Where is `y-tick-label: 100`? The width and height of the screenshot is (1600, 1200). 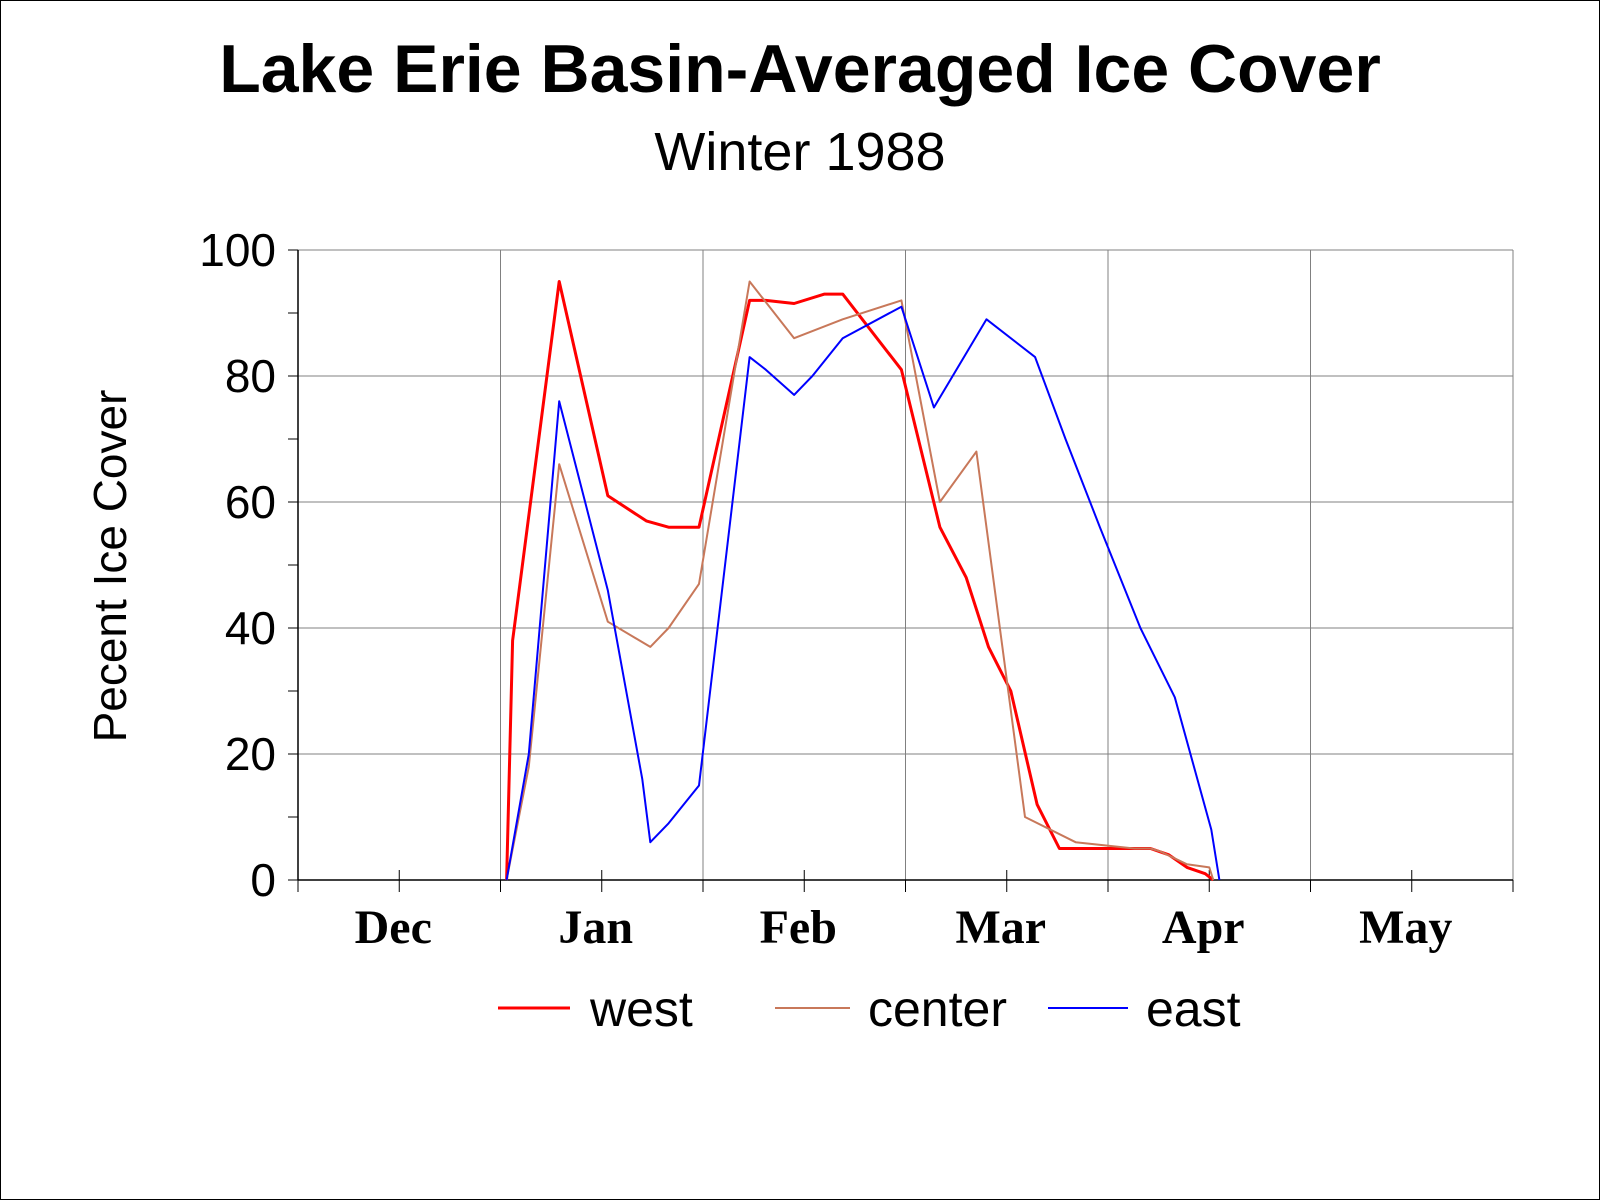
y-tick-label: 100 is located at coordinates (237, 250).